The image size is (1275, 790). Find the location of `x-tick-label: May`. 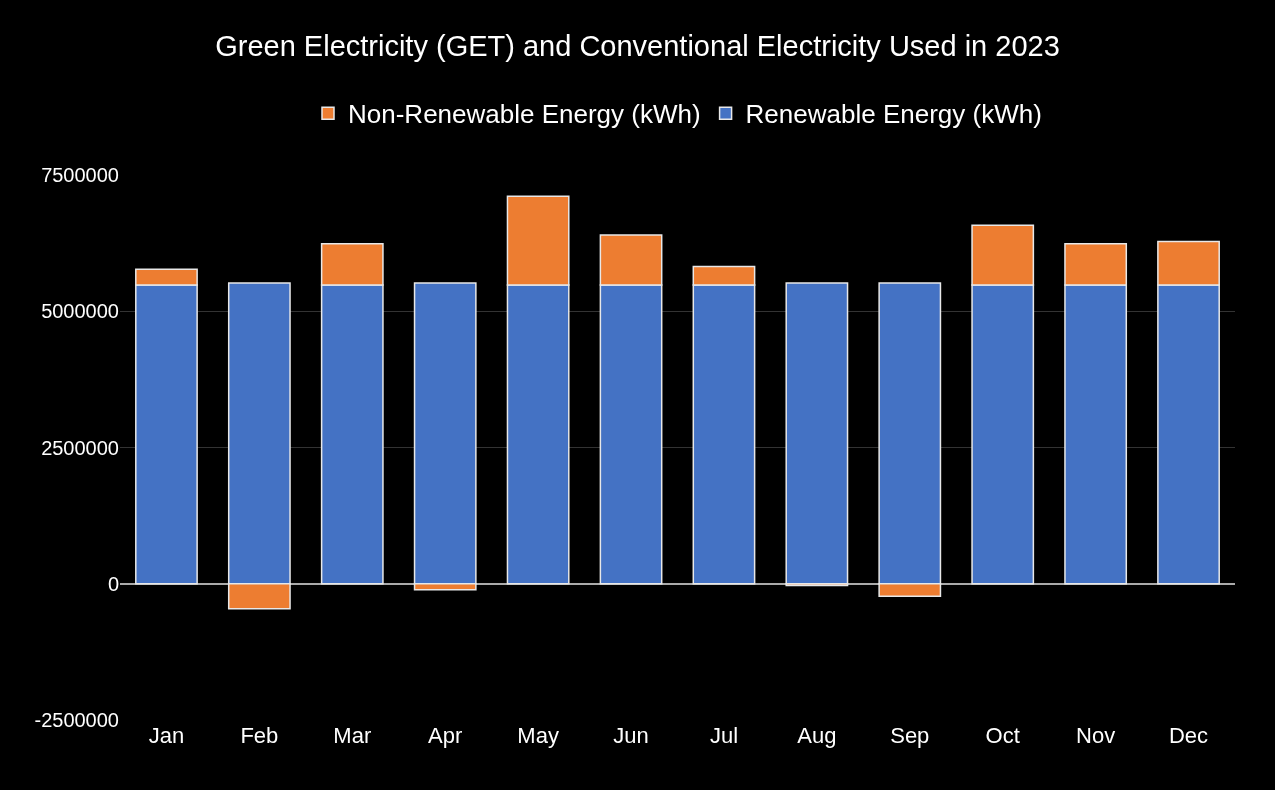

x-tick-label: May is located at coordinates (538, 735).